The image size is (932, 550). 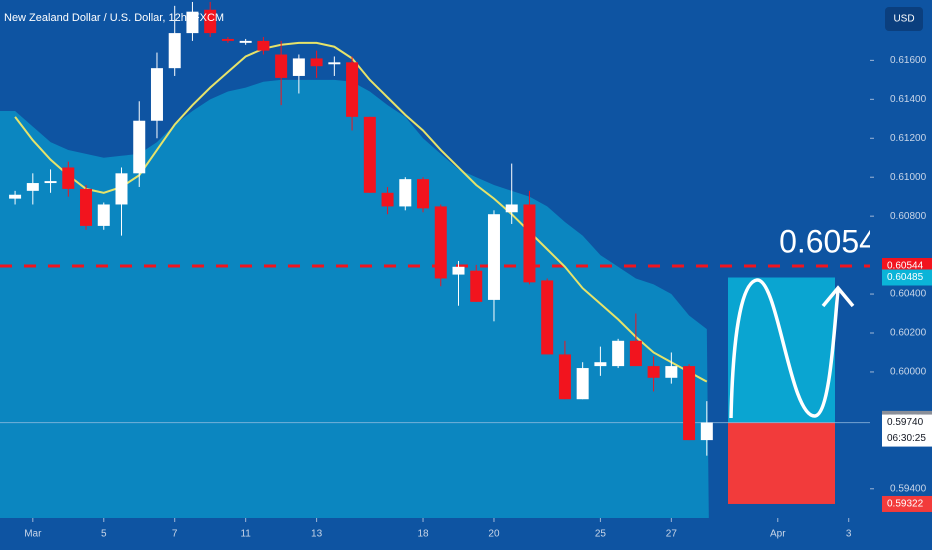 I want to click on x-tick-label: 25, so click(x=601, y=534).